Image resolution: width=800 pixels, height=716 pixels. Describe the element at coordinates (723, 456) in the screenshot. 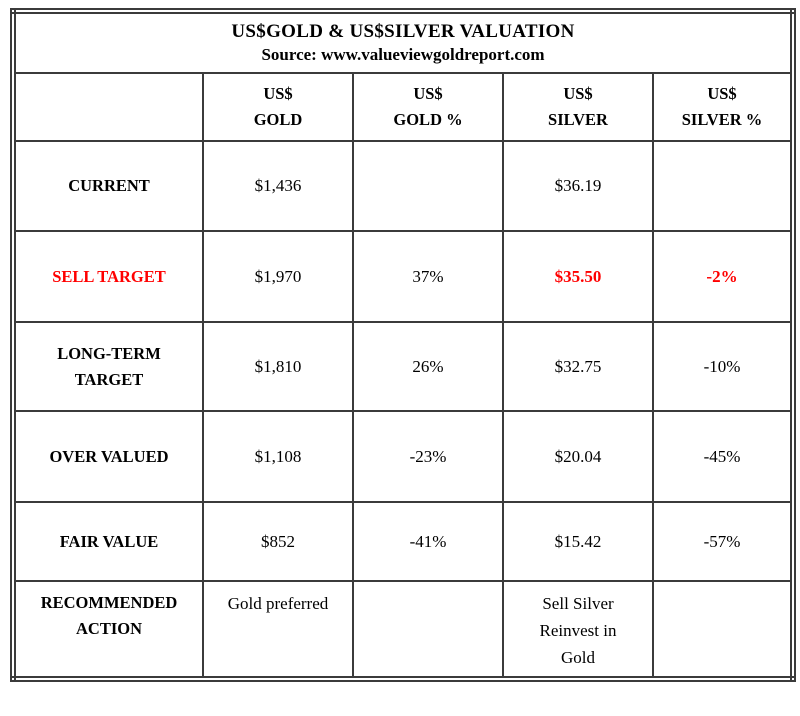

I see `over-valued-silver-pct: -45%` at that location.